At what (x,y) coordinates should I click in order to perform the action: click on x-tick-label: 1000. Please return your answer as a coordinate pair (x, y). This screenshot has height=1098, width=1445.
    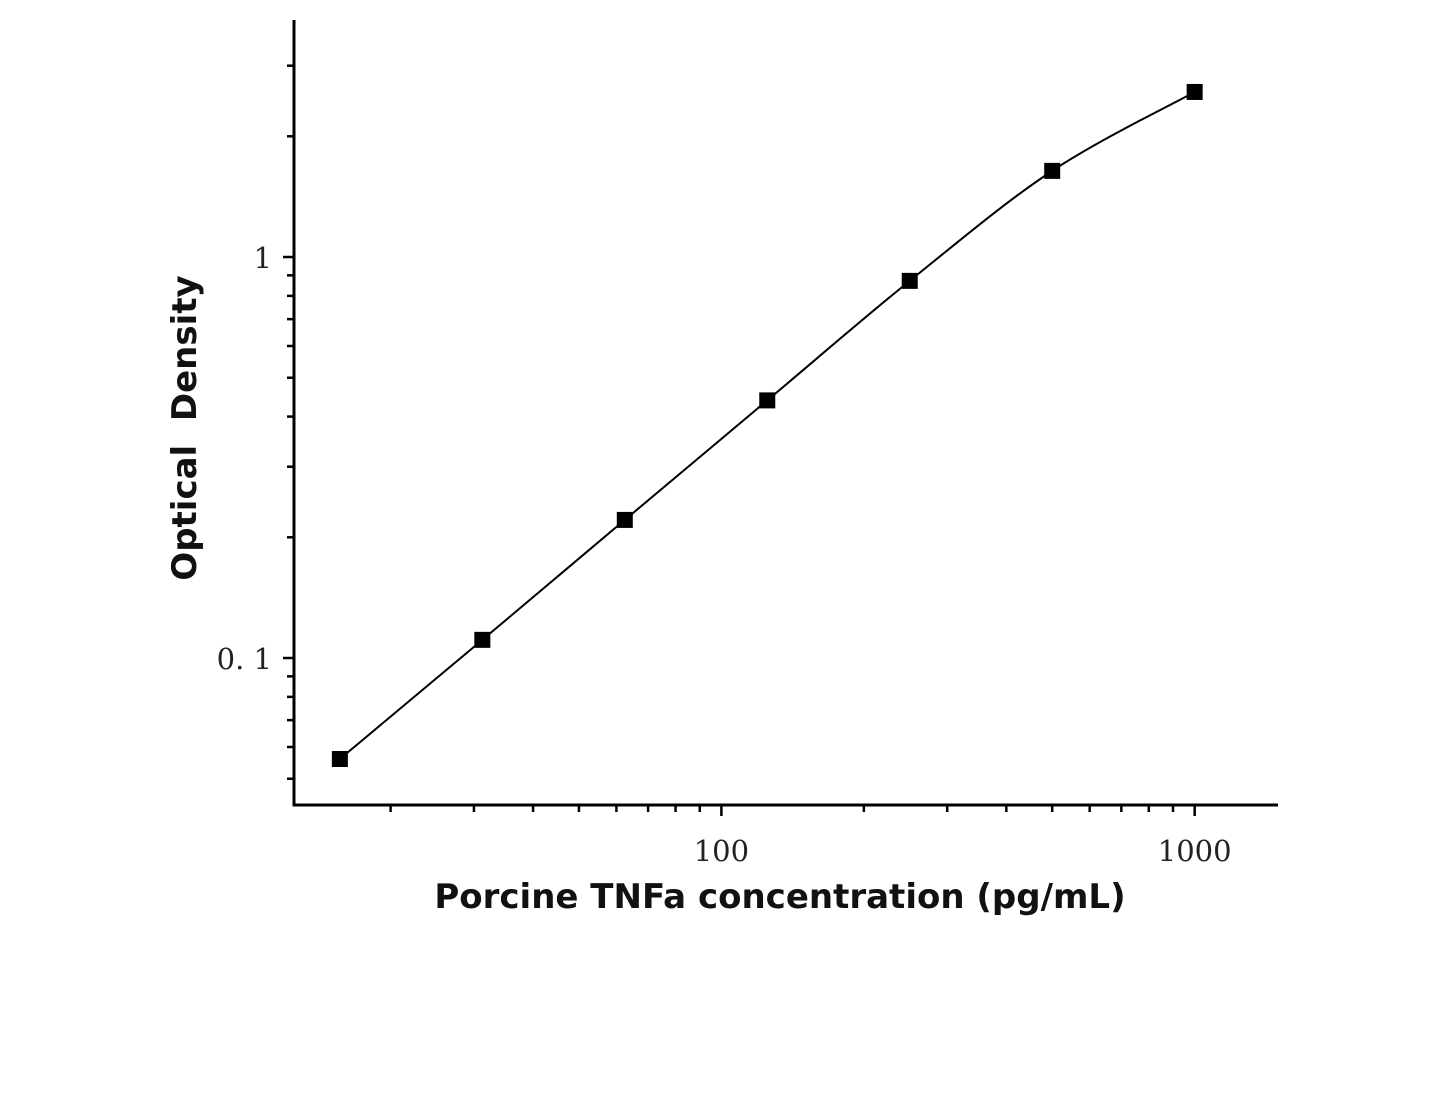
    Looking at the image, I should click on (1195, 851).